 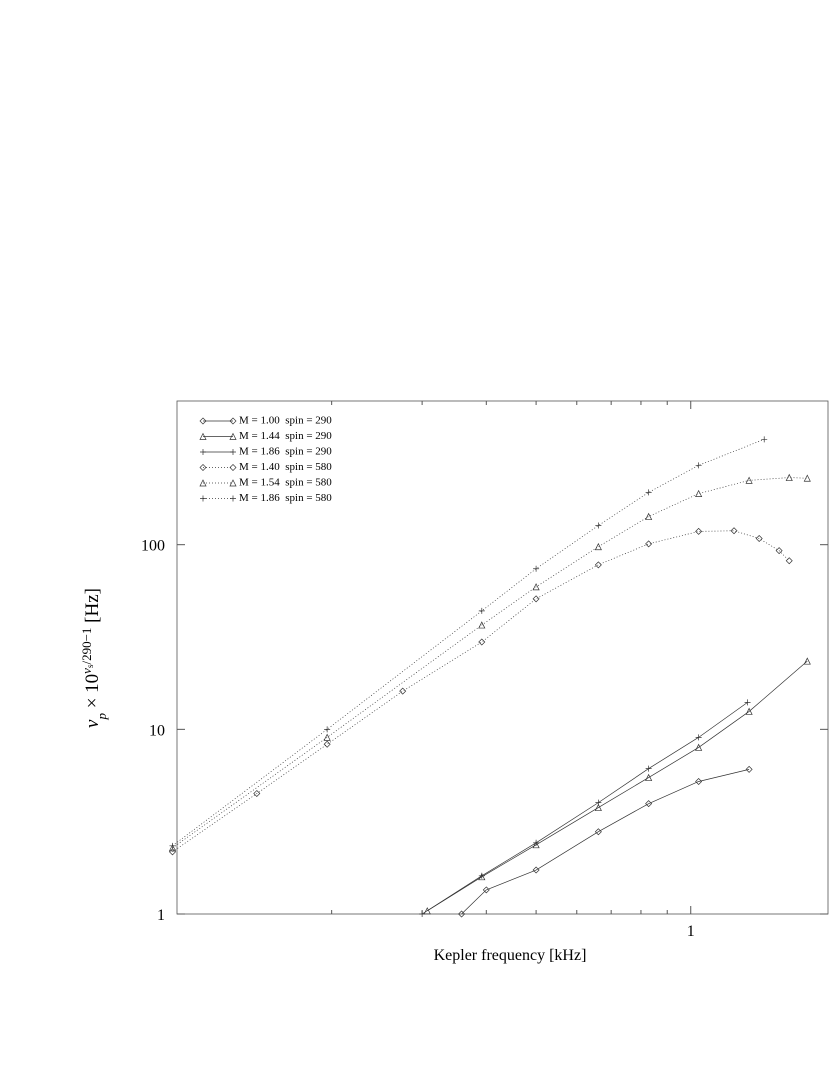 I want to click on y-label-part: [Hz], so click(x=92, y=608).